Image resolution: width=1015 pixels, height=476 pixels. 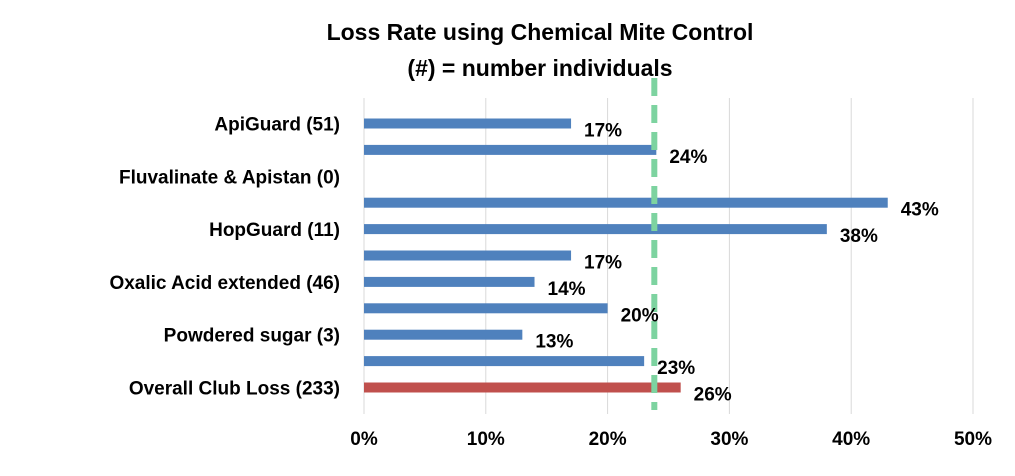 What do you see at coordinates (229, 177) in the screenshot?
I see `category-label: Fluvalinate & Apistan (0)` at bounding box center [229, 177].